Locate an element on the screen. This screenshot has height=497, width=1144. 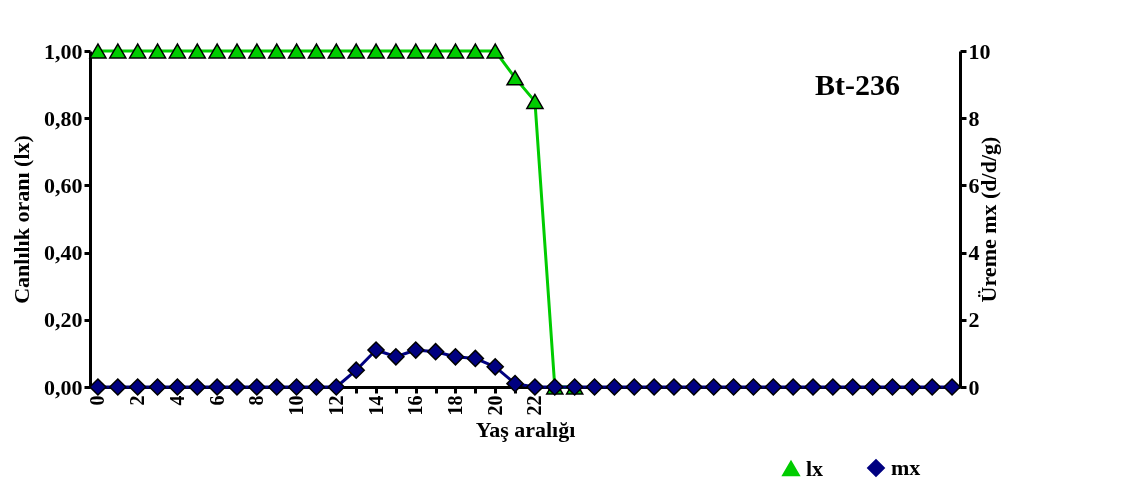
x-tick-label: 4 is located at coordinates (176, 400).